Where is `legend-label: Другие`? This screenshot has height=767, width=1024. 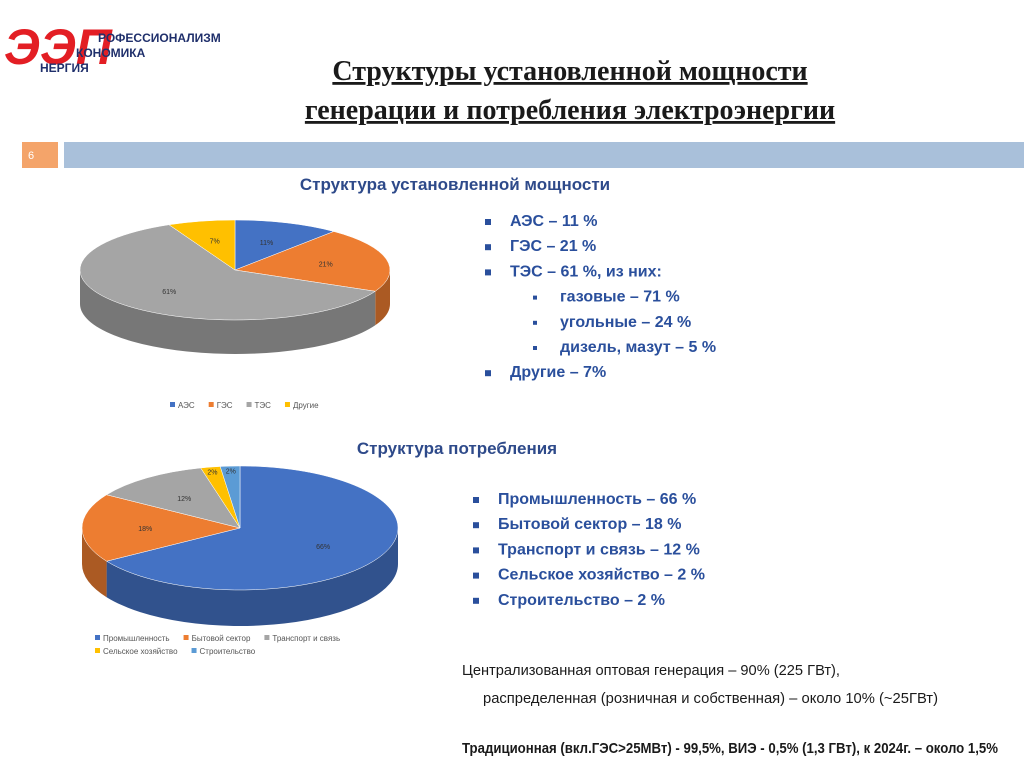
legend-label: Другие is located at coordinates (306, 405).